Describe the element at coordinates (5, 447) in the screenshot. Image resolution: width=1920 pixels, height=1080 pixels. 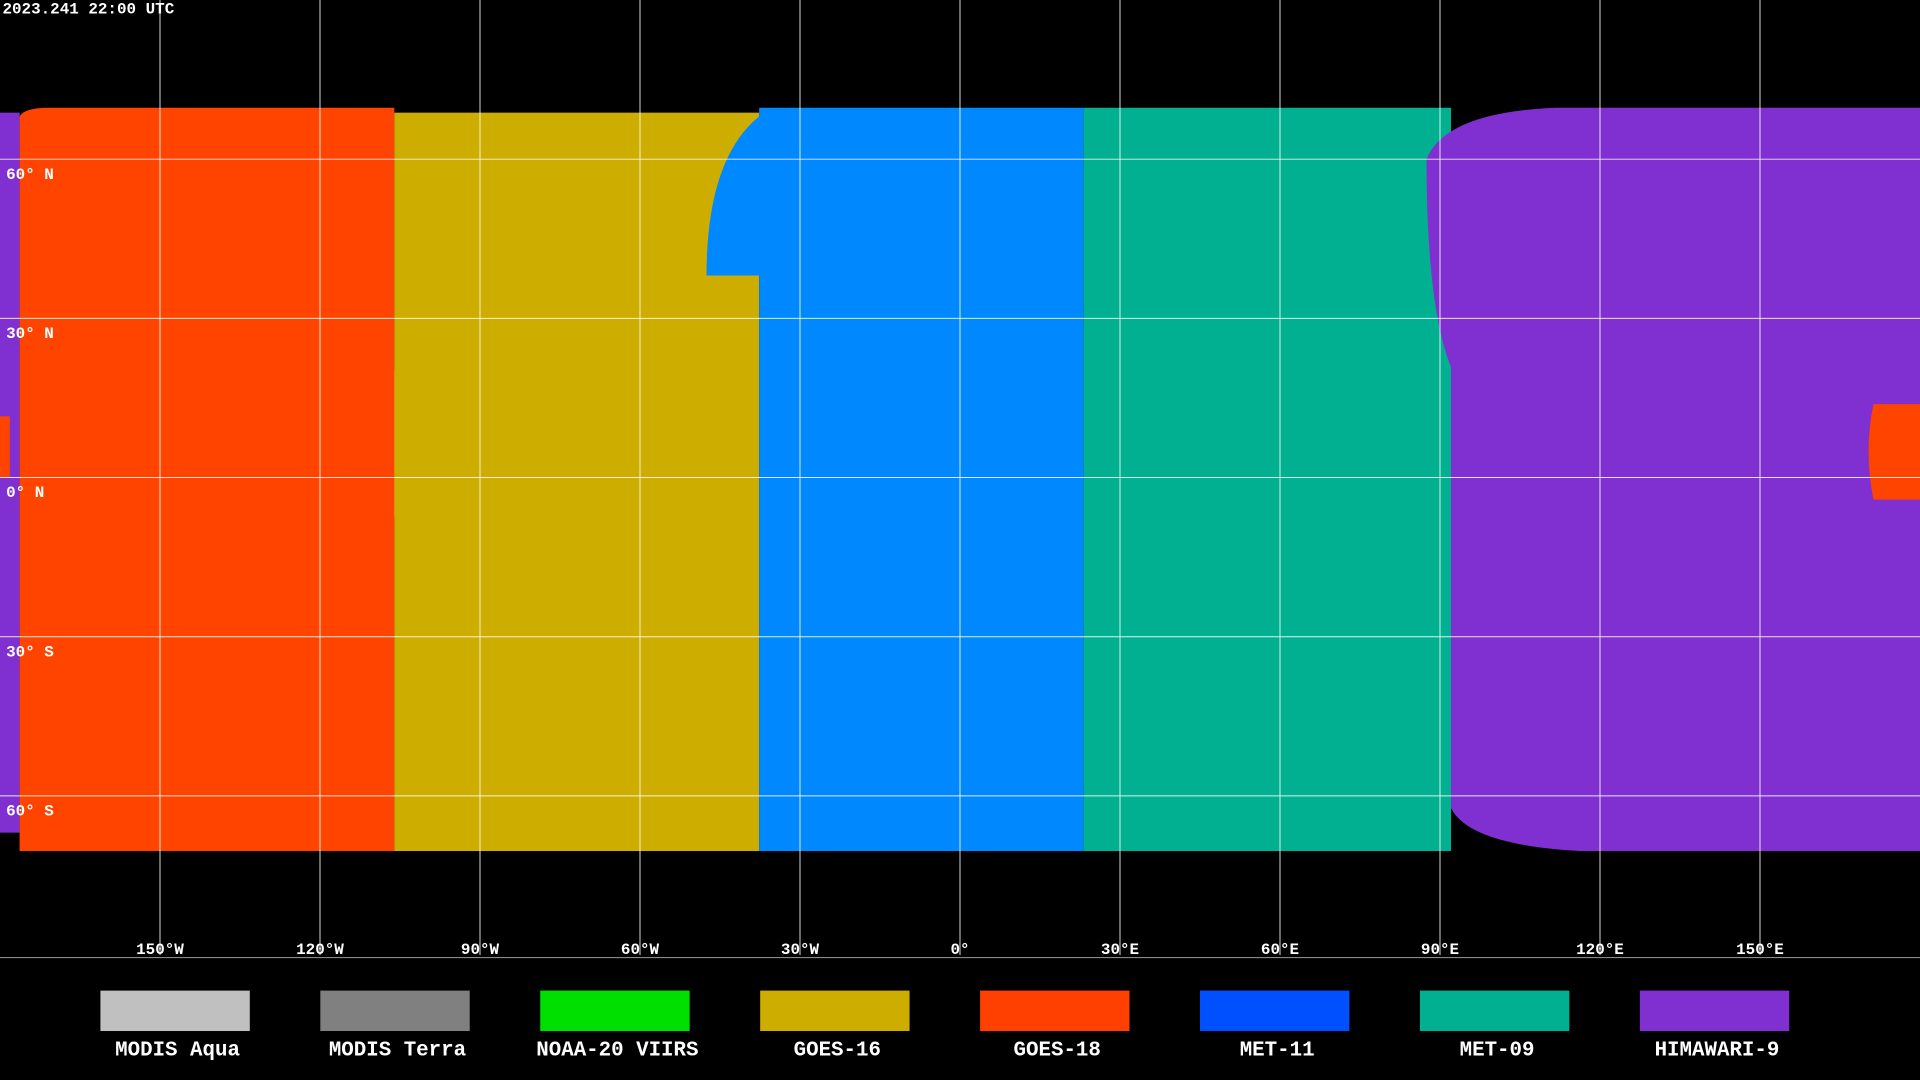
I see `goes18-edge-west` at that location.